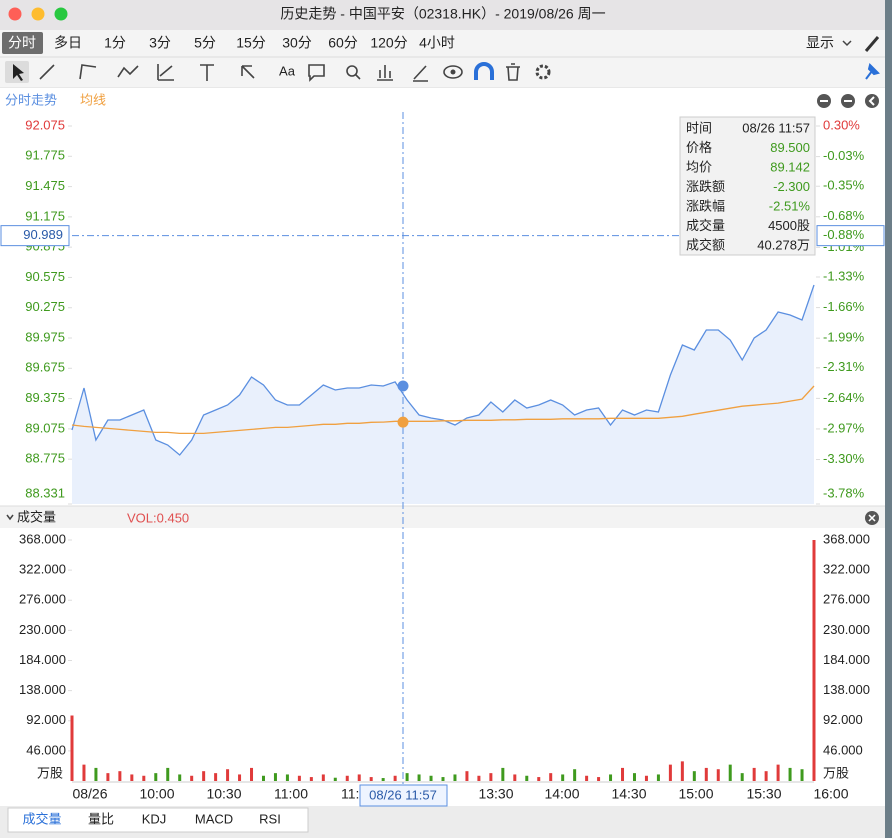 The width and height of the screenshot is (892, 838). I want to click on x-tick-label: 08/26, so click(89, 794).